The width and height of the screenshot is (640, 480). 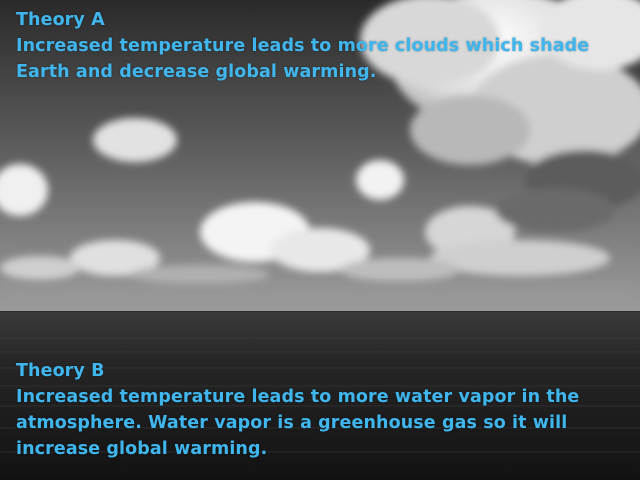 I want to click on theory-a-heading: Theory A, so click(x=60, y=20).